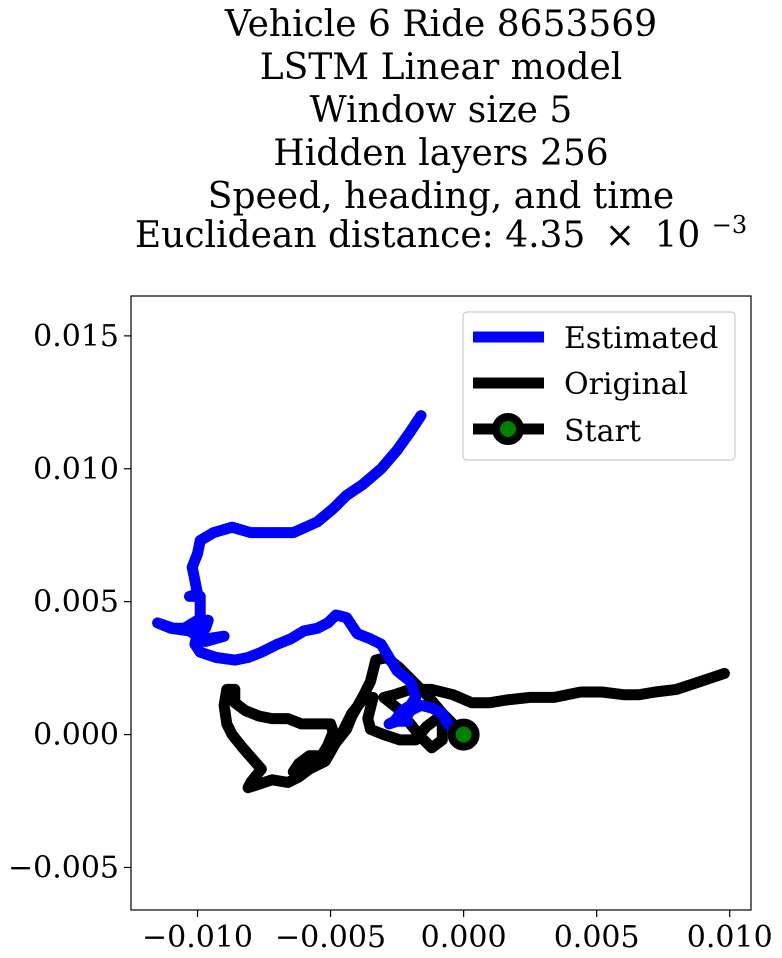  I want to click on y-tick-label: 0.010, so click(76, 469).